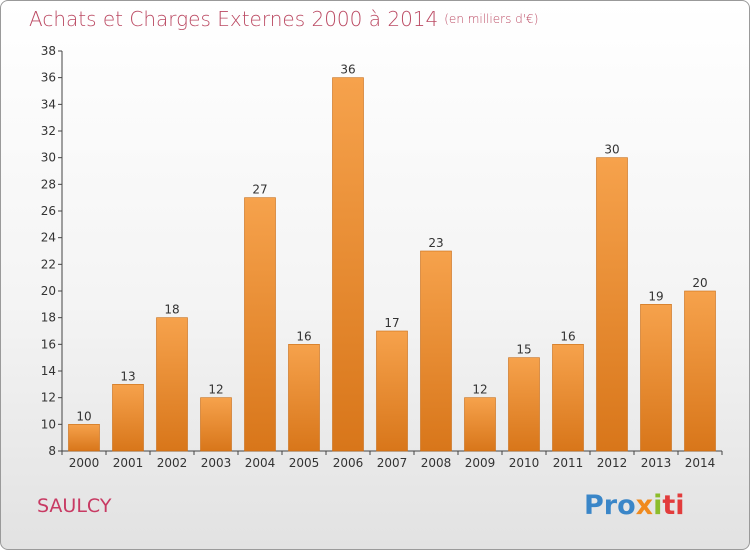 This screenshot has height=550, width=750. Describe the element at coordinates (304, 463) in the screenshot. I see `x-tick-label: 2005` at that location.